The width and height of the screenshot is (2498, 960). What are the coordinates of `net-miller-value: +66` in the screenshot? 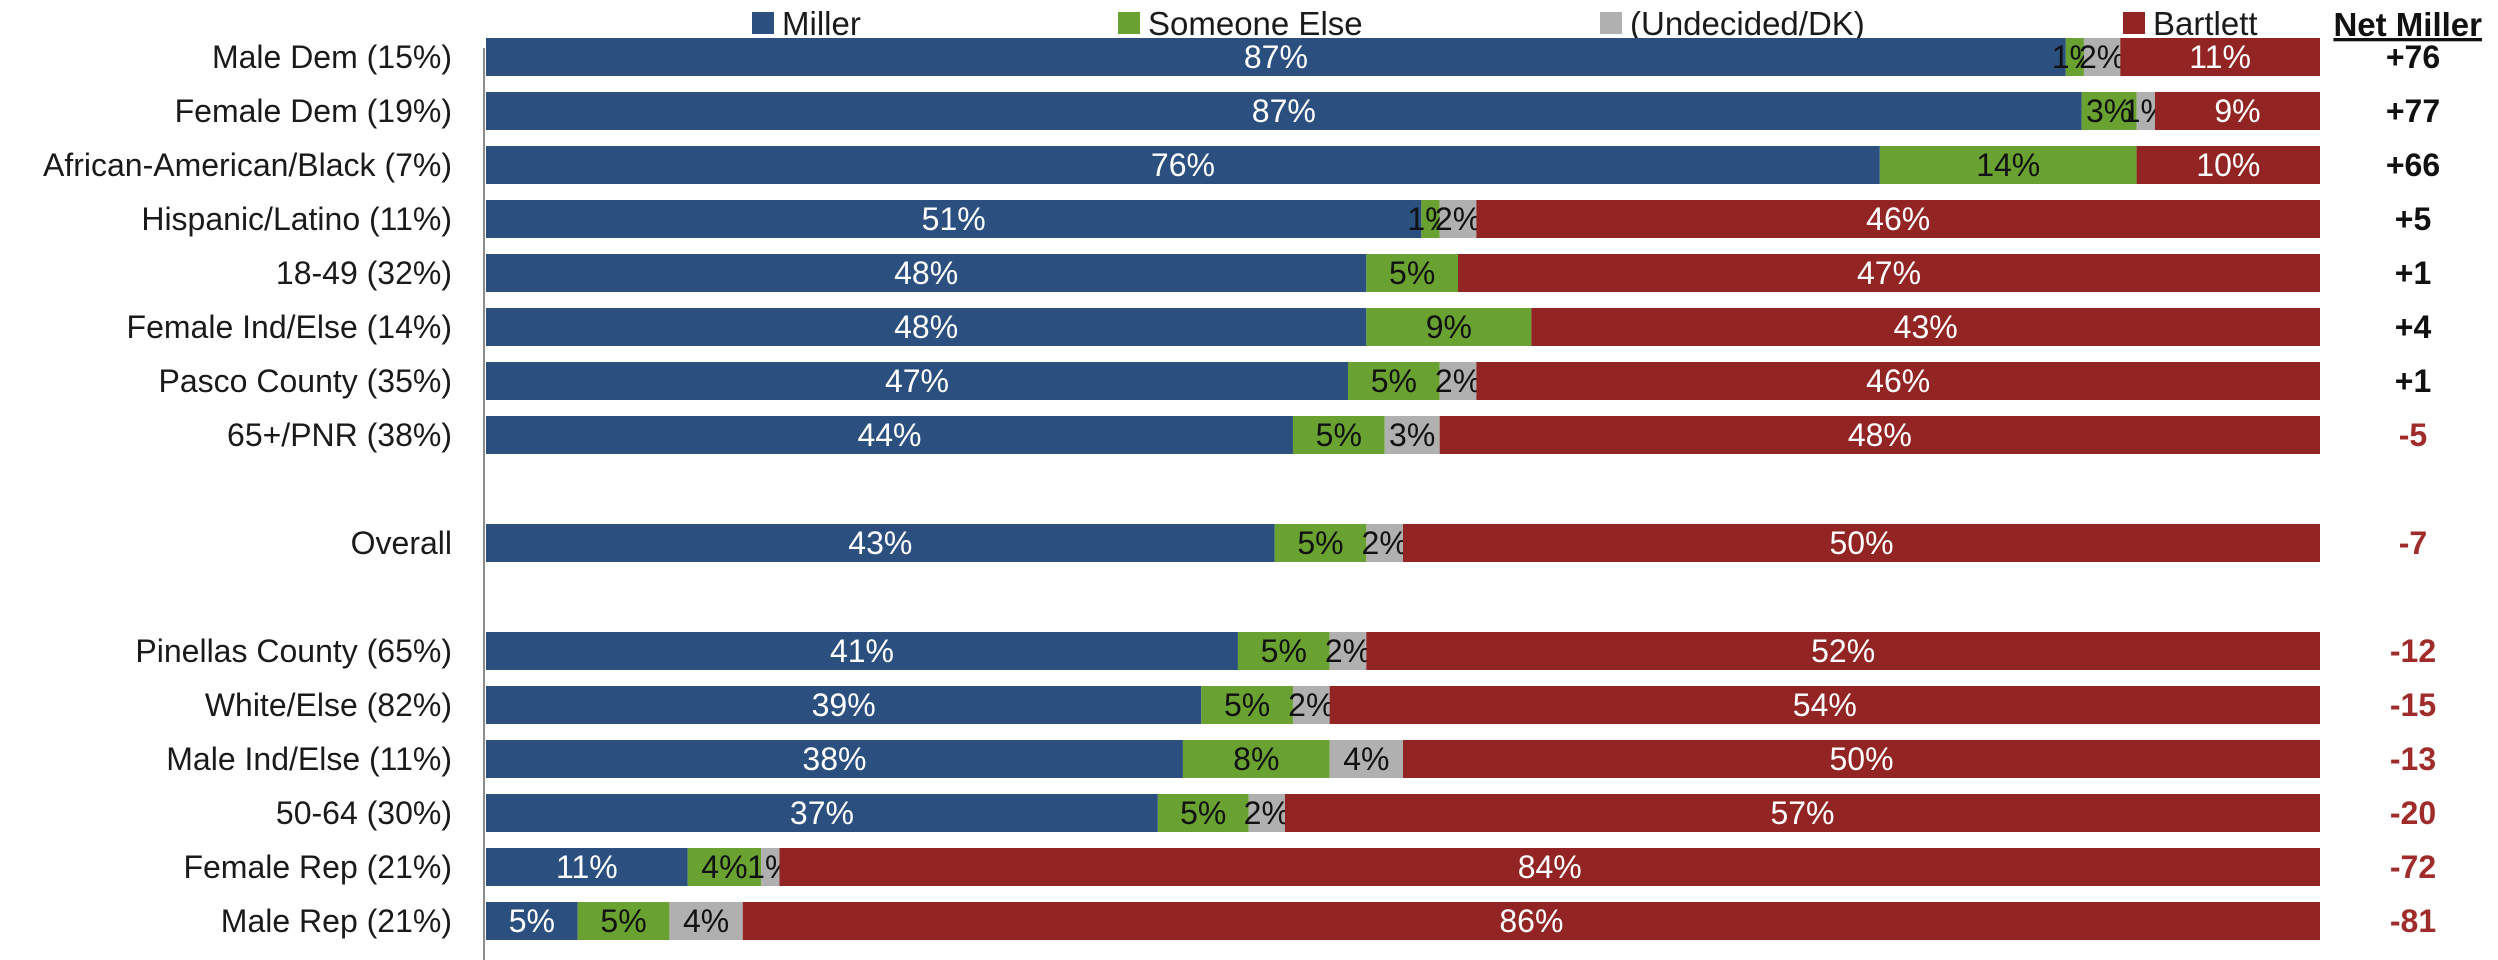 It's located at (2413, 165).